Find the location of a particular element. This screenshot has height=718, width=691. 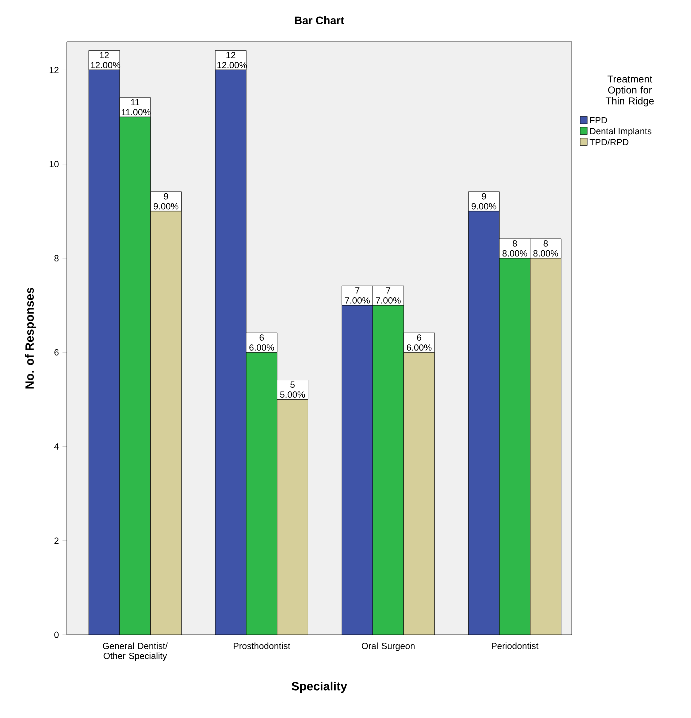

legend-label: TPD/RPD is located at coordinates (609, 142).